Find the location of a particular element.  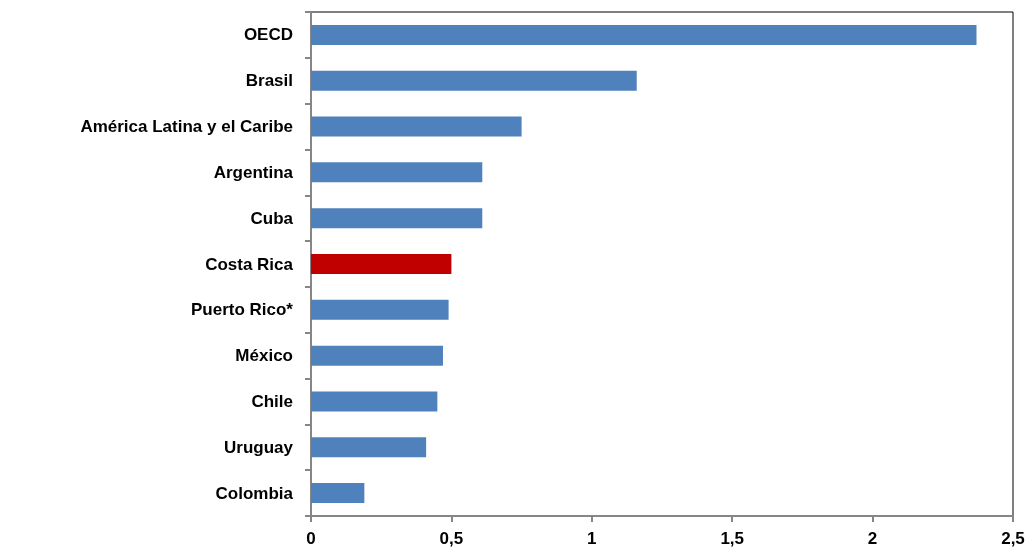

y-tick-label: Chile is located at coordinates (272, 401).